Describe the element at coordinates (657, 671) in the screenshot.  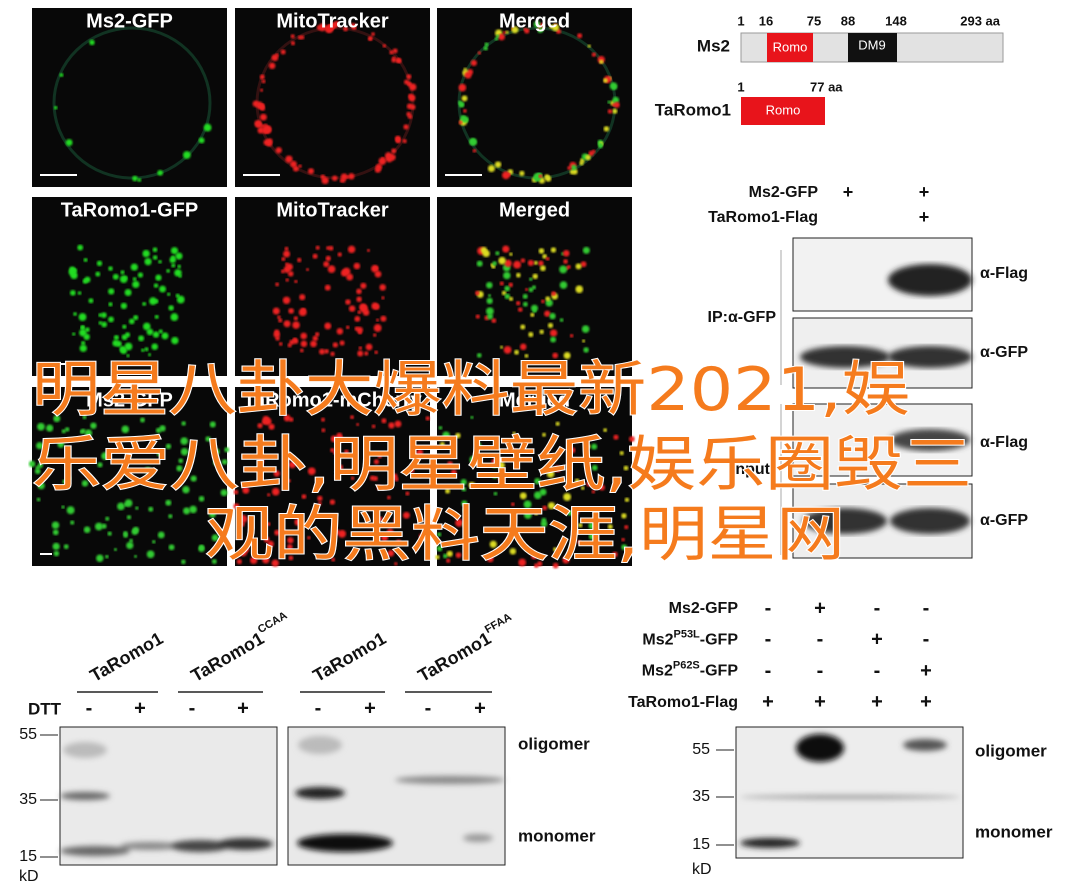
I see `row-name: Ms2` at that location.